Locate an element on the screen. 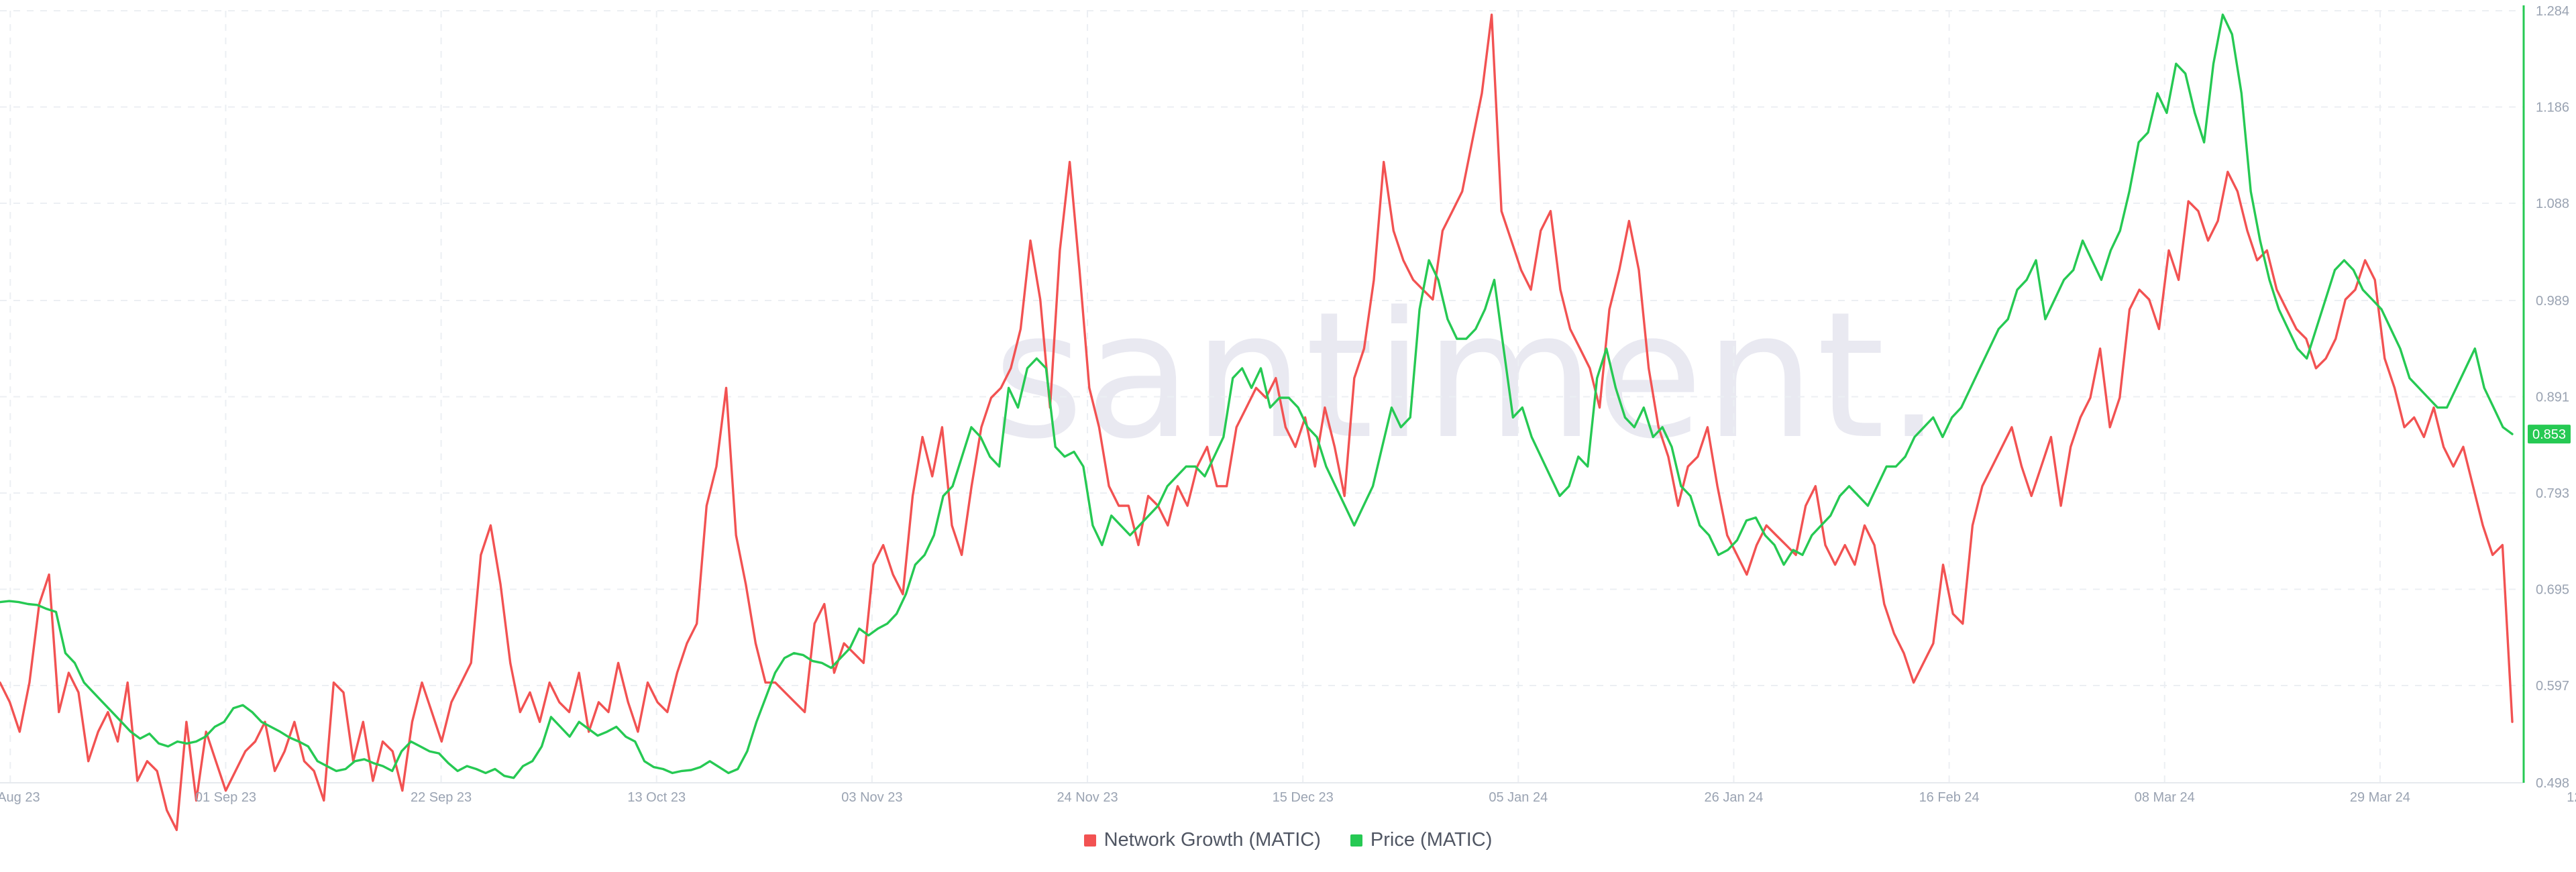  x-tick-label: 22 Sep 23 is located at coordinates (441, 798).